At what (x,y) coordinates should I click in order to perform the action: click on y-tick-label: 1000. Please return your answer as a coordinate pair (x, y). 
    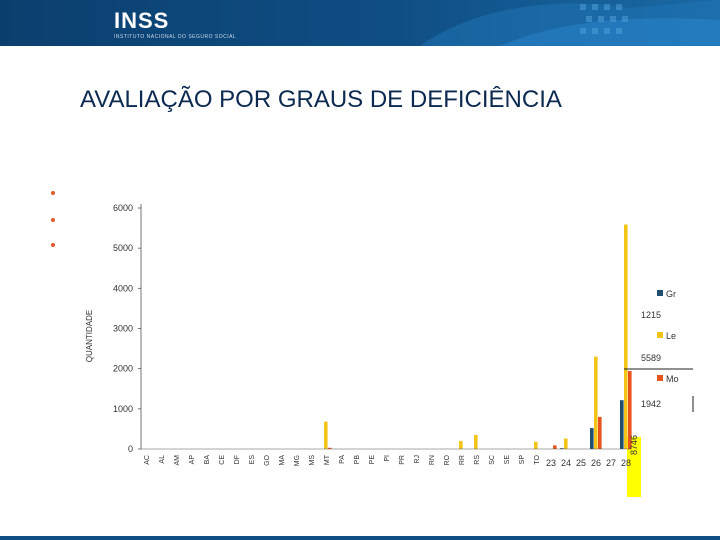
    Looking at the image, I should click on (123, 409).